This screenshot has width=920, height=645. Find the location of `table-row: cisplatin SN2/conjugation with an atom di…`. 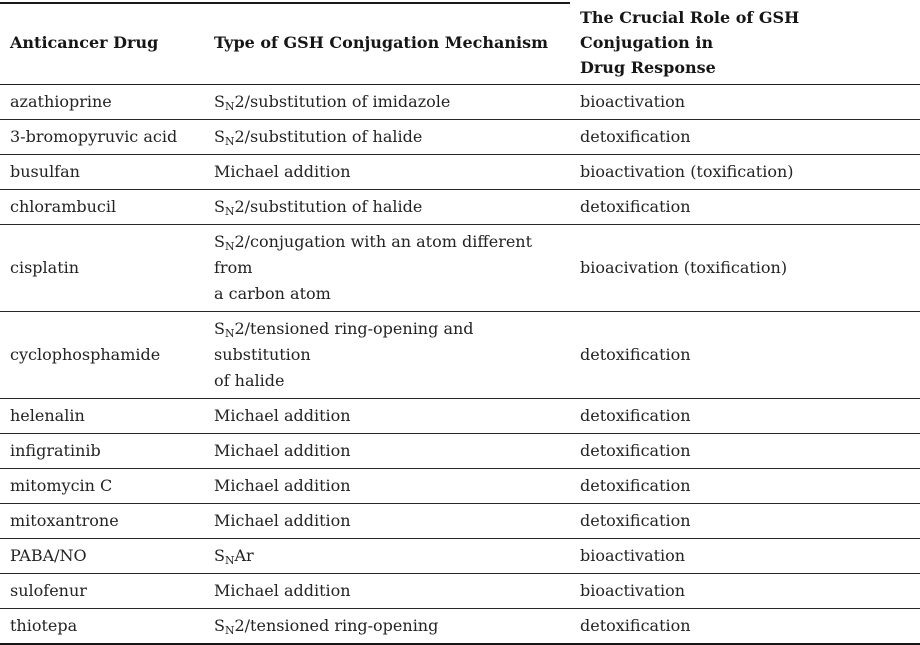

table-row: cisplatin SN2/conjugation with an atom di… is located at coordinates (460, 268).